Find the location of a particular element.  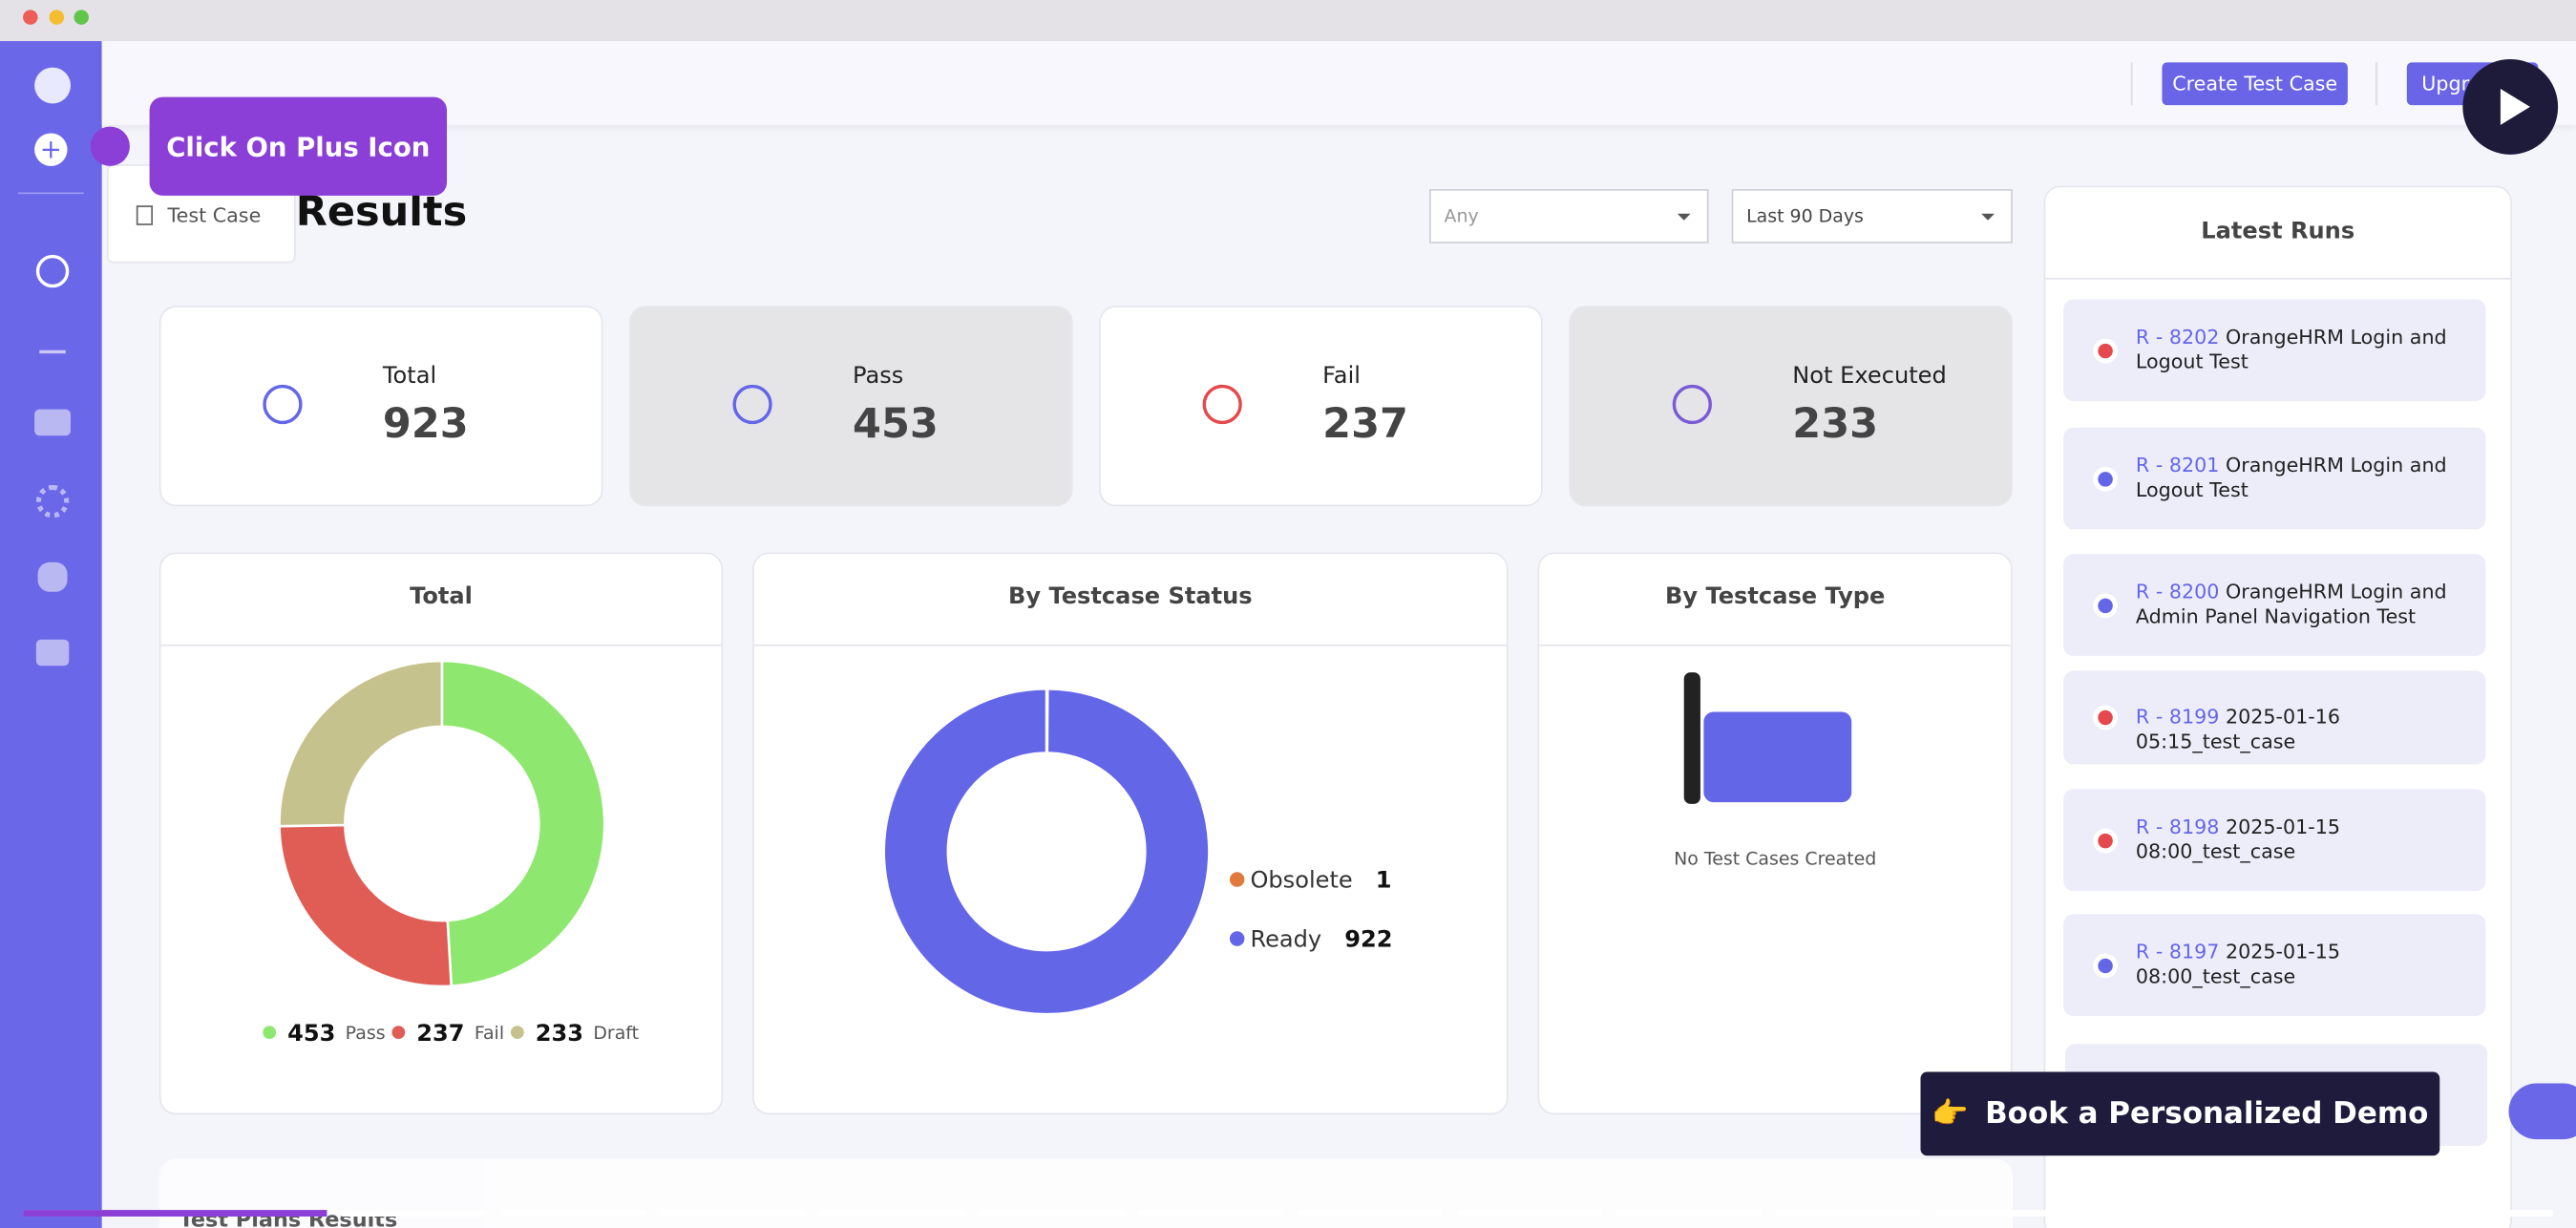

run-text: R - 8201 OrangeHRM Login and Logout Test is located at coordinates (2302, 478).